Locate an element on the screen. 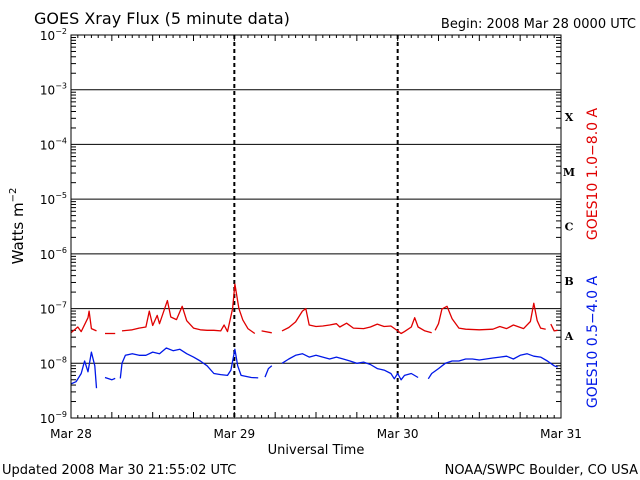 The height and width of the screenshot is (480, 640). y-tick-label: 10⁻⁷ is located at coordinates (53, 309).